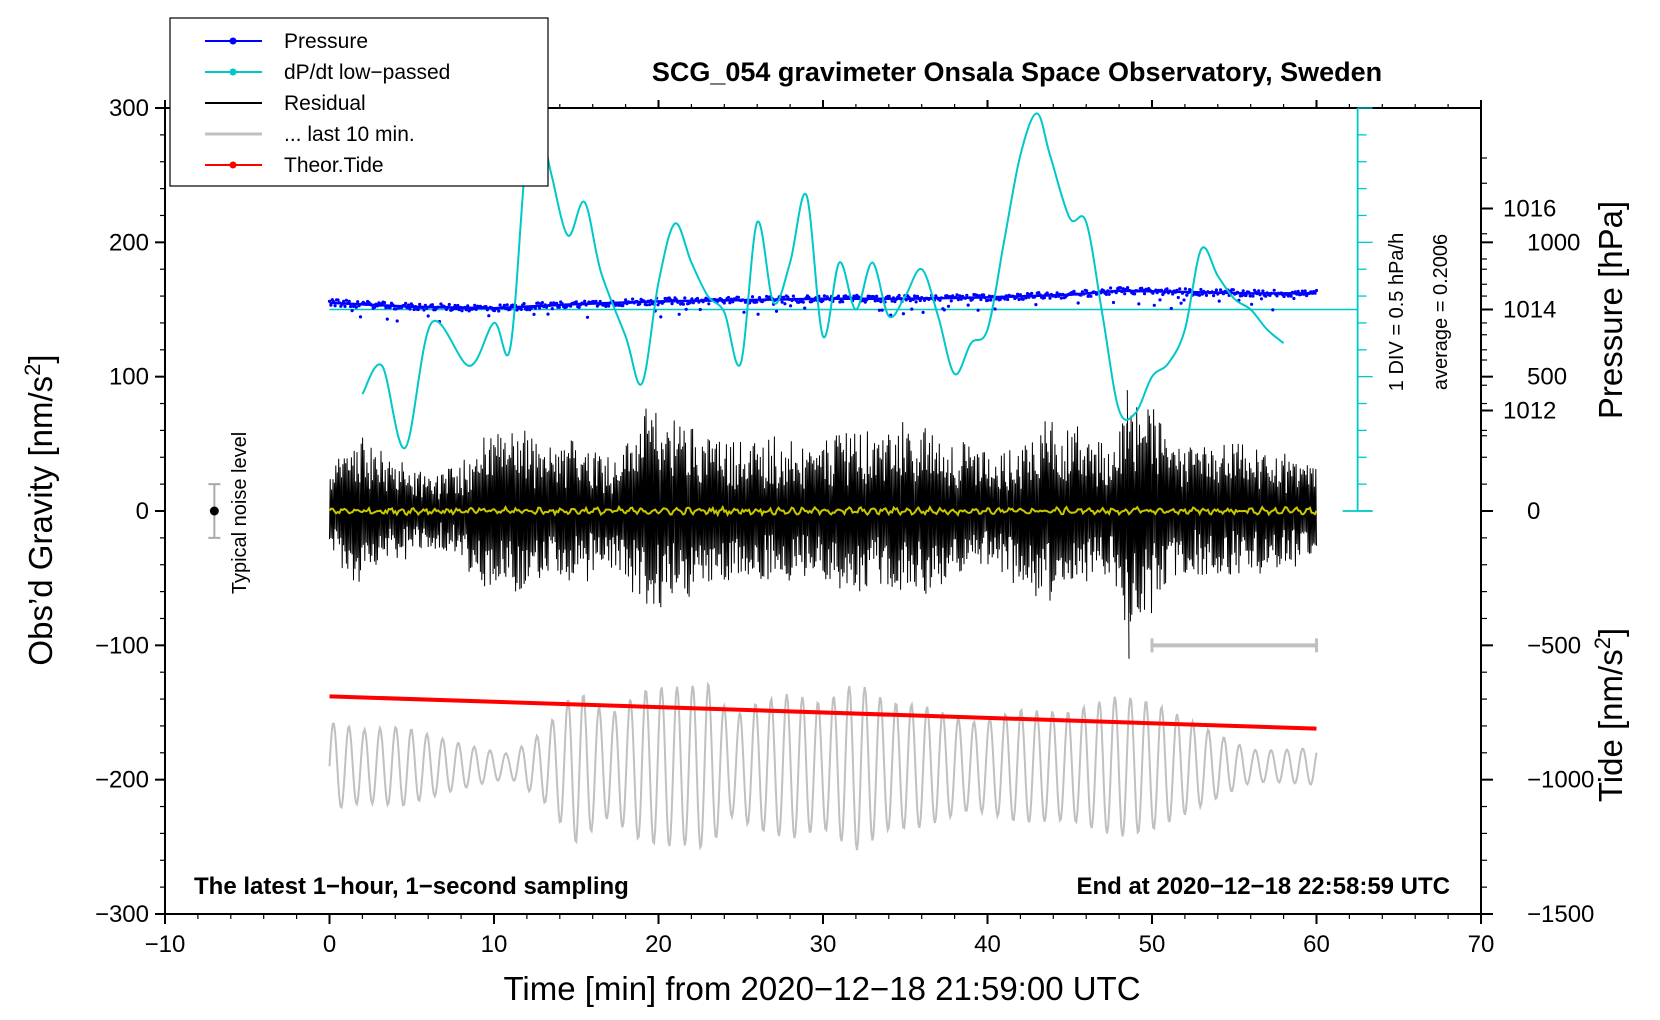  I want to click on pressure-tick-label: 1014, so click(1529, 310).